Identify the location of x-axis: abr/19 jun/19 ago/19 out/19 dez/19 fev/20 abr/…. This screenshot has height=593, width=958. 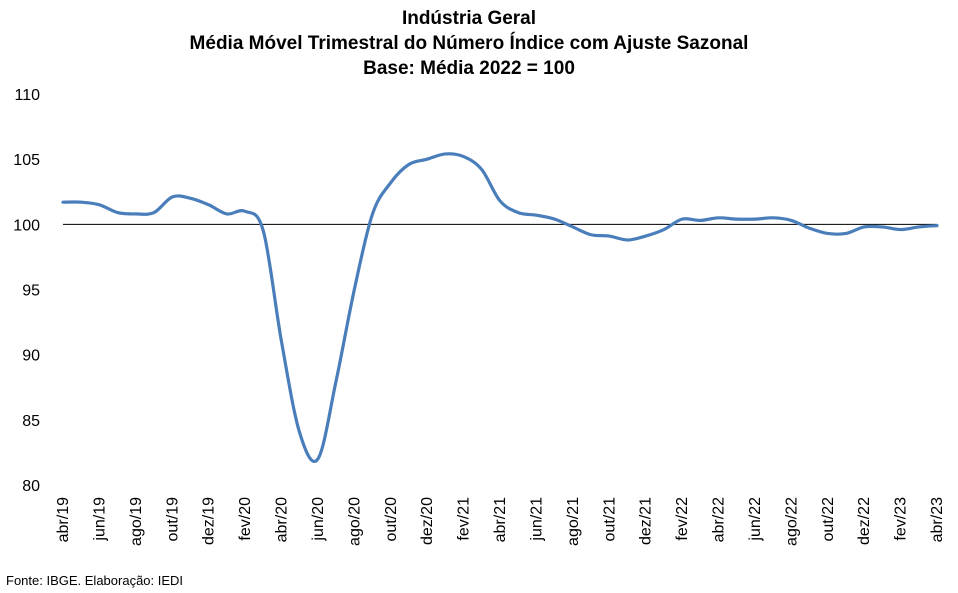
(500, 521).